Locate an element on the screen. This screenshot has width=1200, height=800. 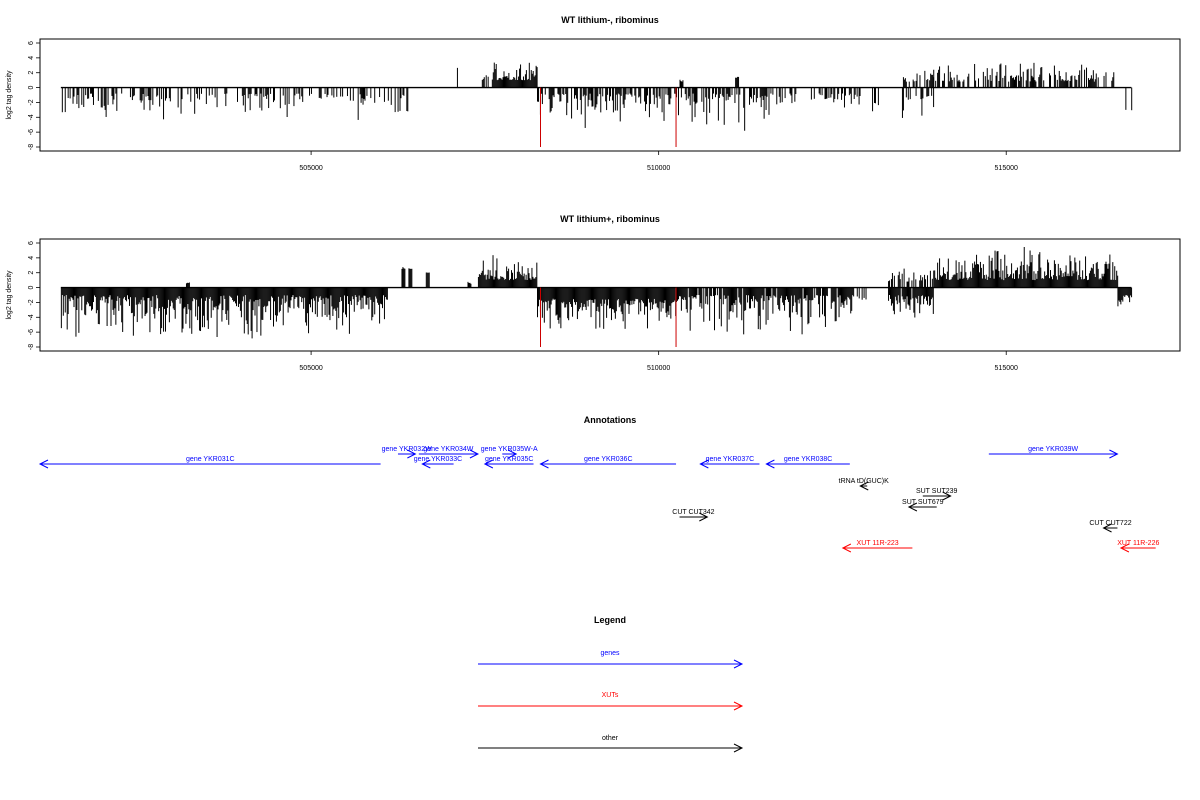
feature-label: XUT 11R-223 is located at coordinates (878, 543).